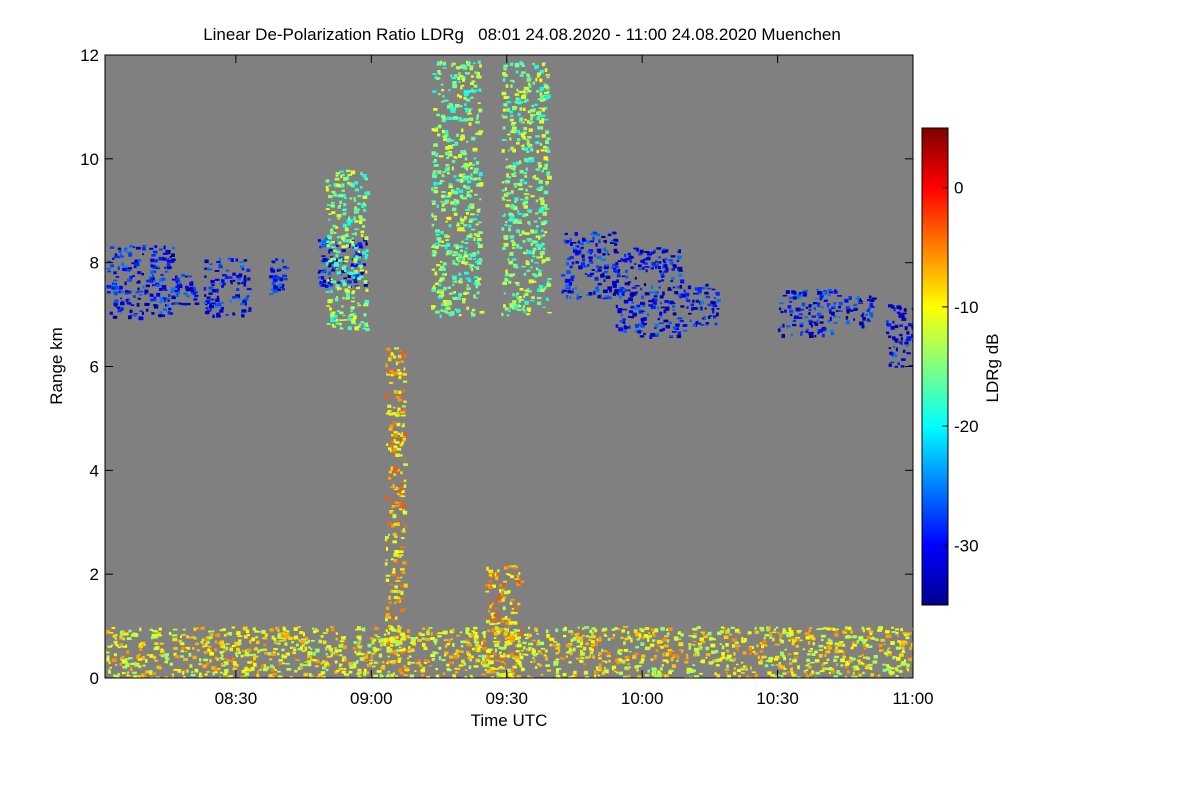 This screenshot has width=1200, height=800. What do you see at coordinates (912, 698) in the screenshot?
I see `x-tick-label: 11:00` at bounding box center [912, 698].